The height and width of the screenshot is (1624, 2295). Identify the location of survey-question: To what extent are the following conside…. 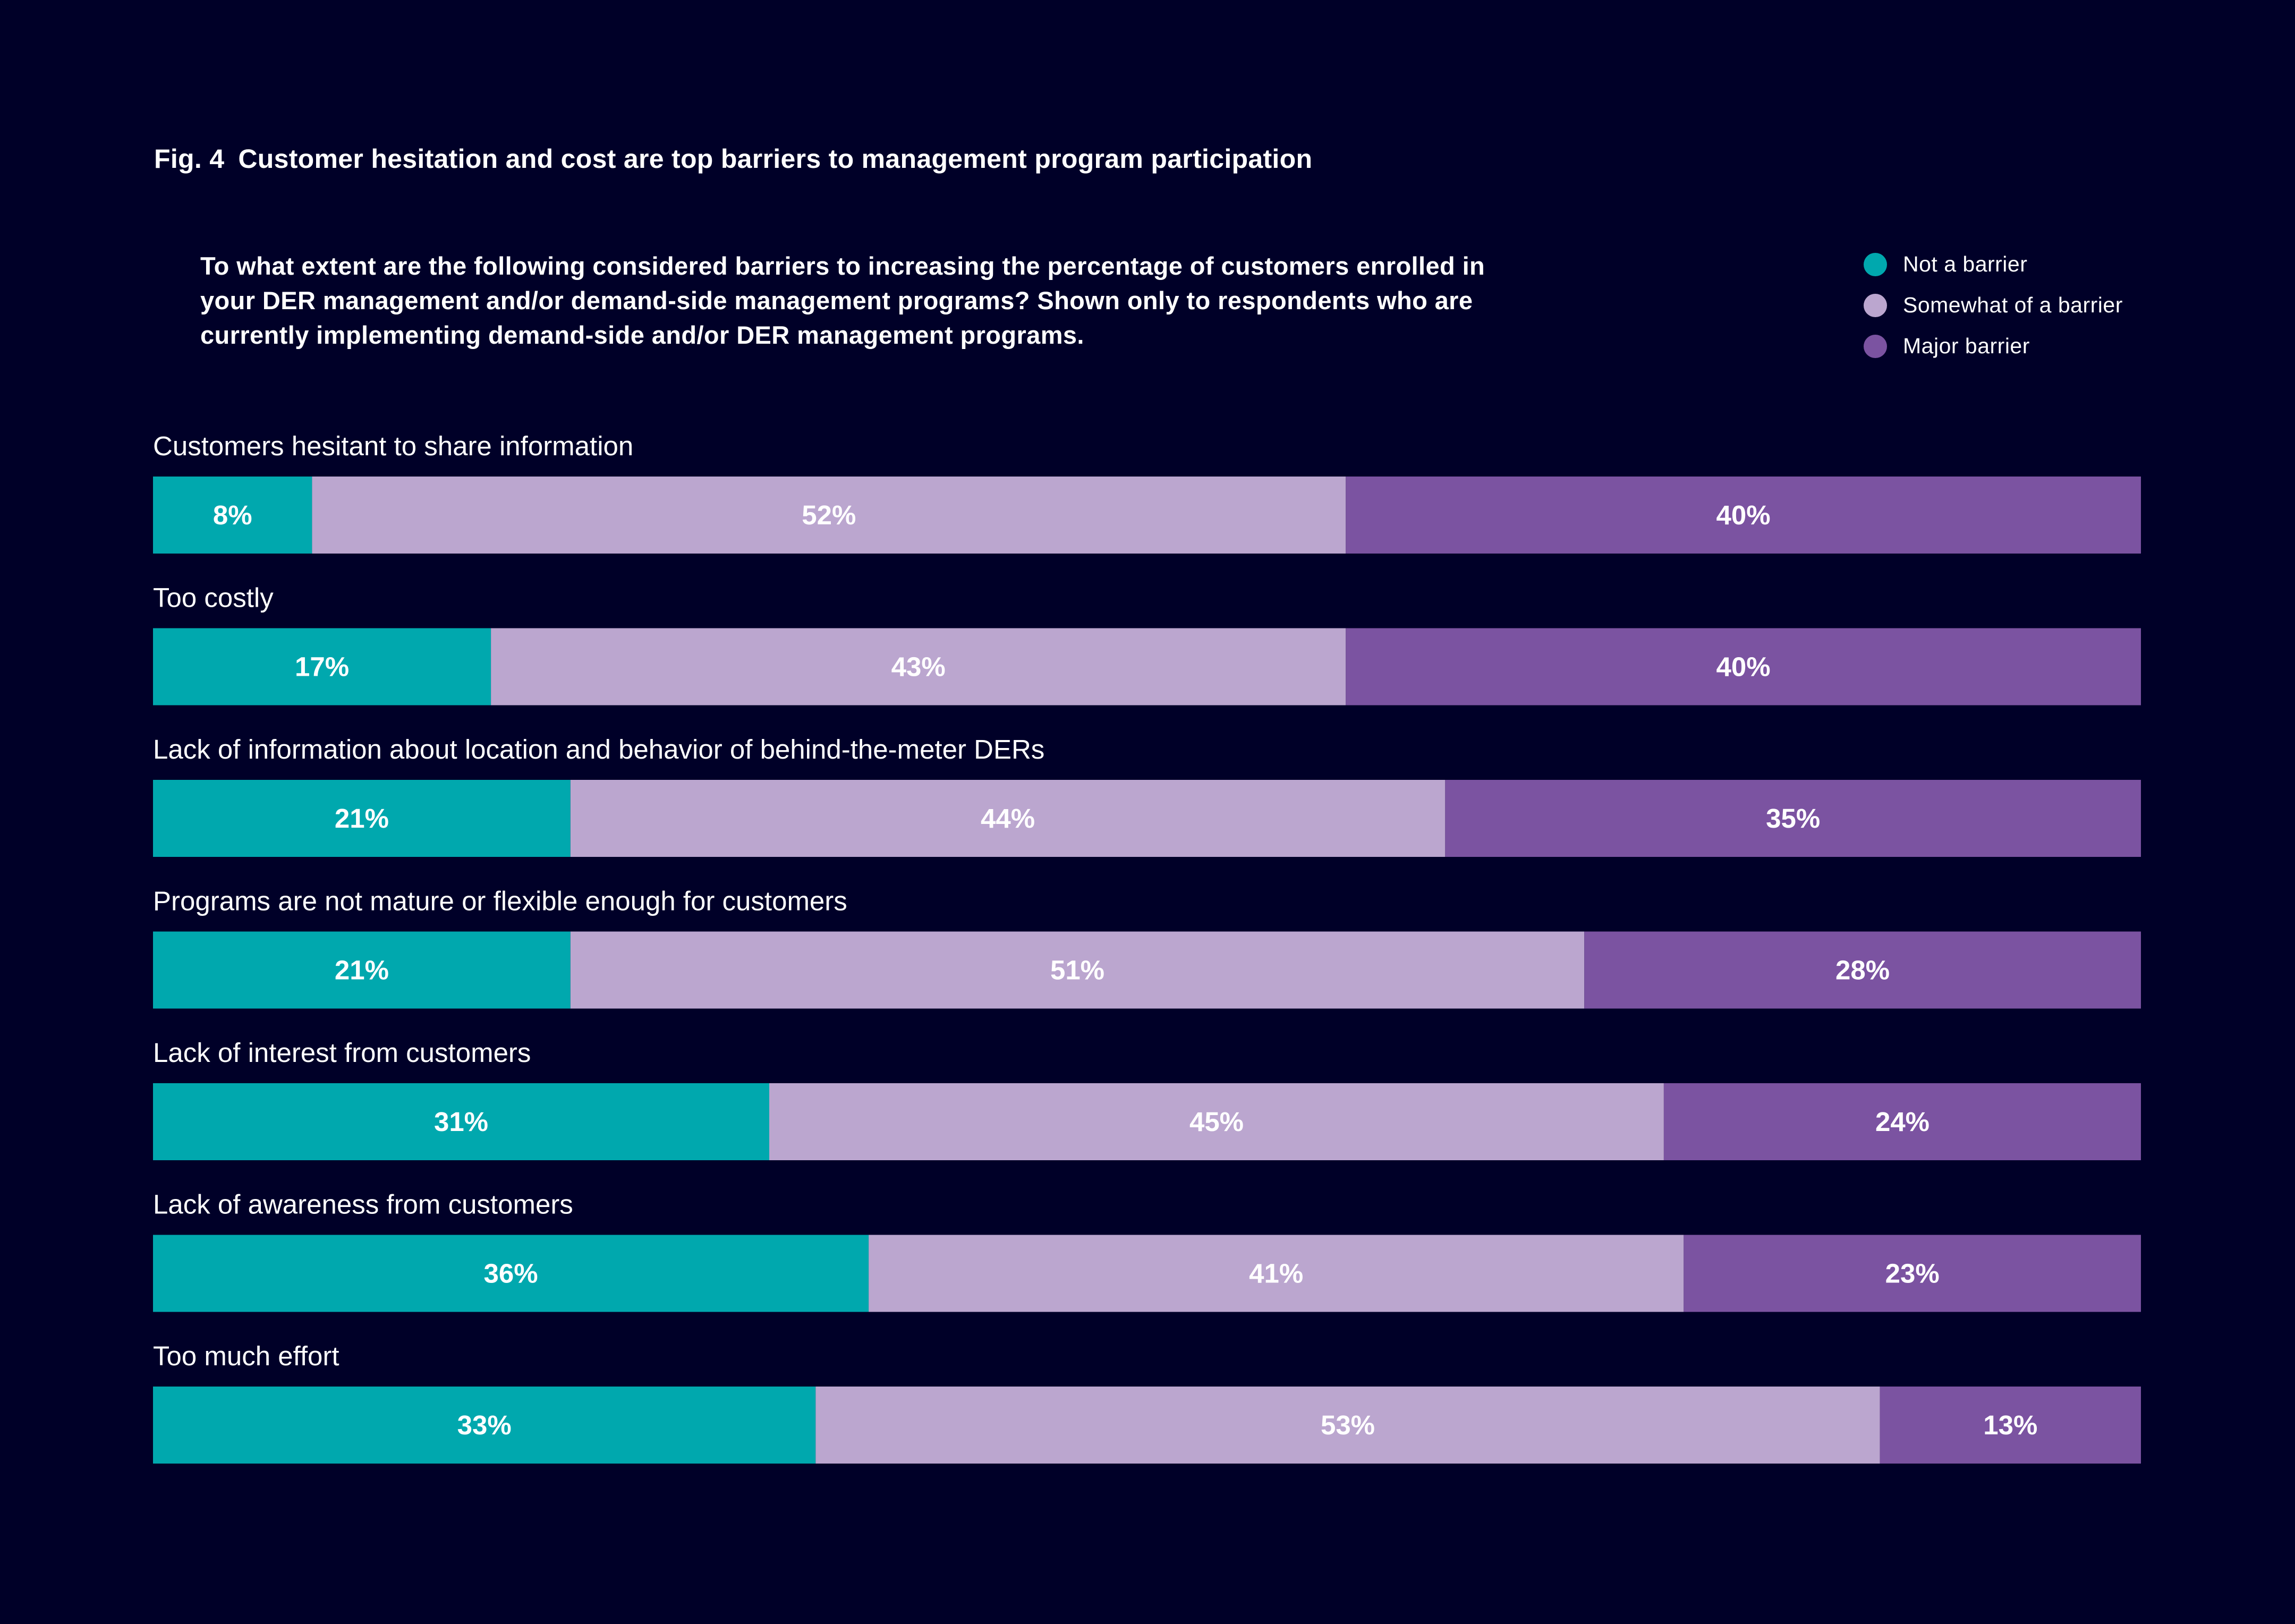
(842, 300).